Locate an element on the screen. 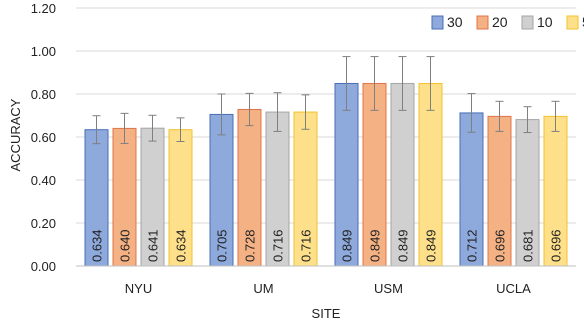  y-axis-ticks: 0.00 0.20 0.40 0.60 0.80 1.00 1.20 is located at coordinates (43, 137).